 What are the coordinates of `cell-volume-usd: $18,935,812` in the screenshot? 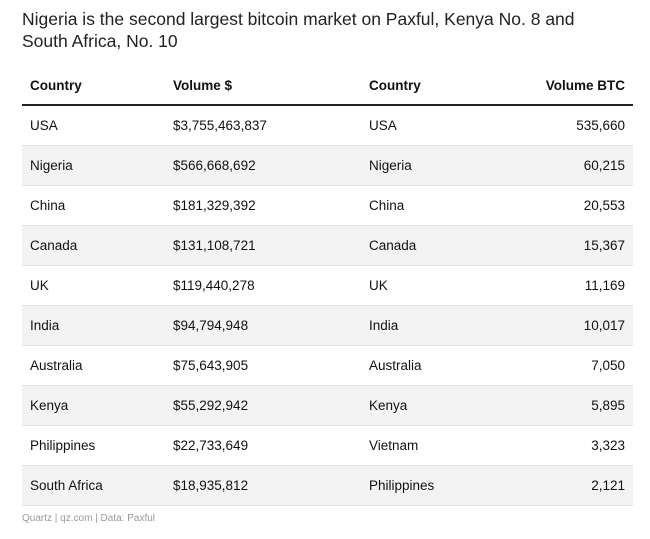 It's located at (263, 485).